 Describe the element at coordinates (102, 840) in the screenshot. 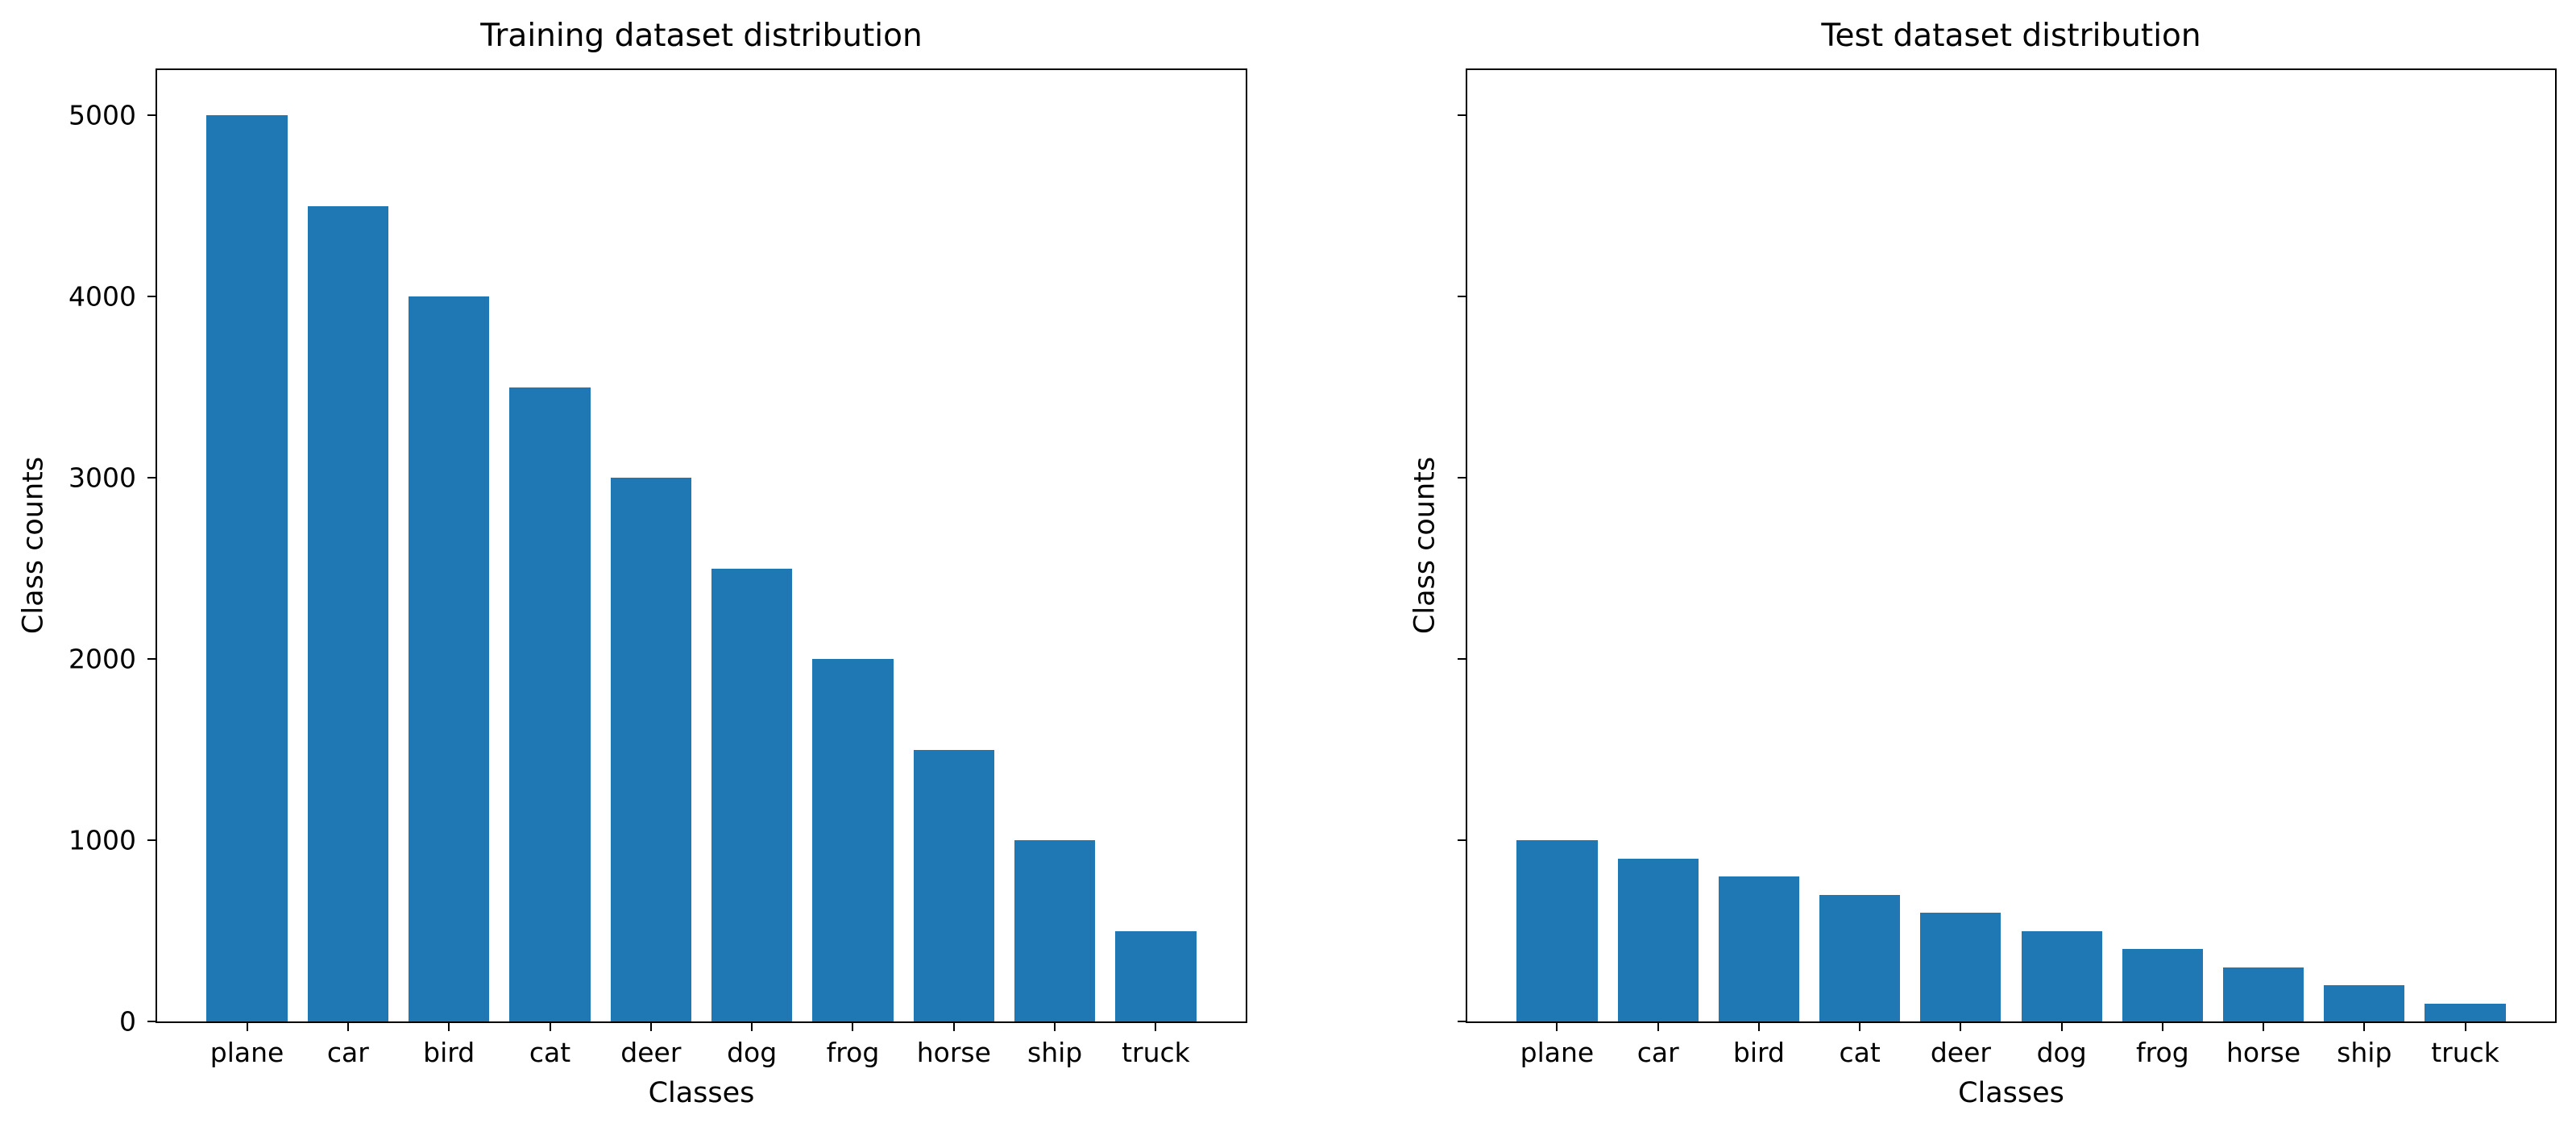

I see `y-tick-label: 1000` at that location.